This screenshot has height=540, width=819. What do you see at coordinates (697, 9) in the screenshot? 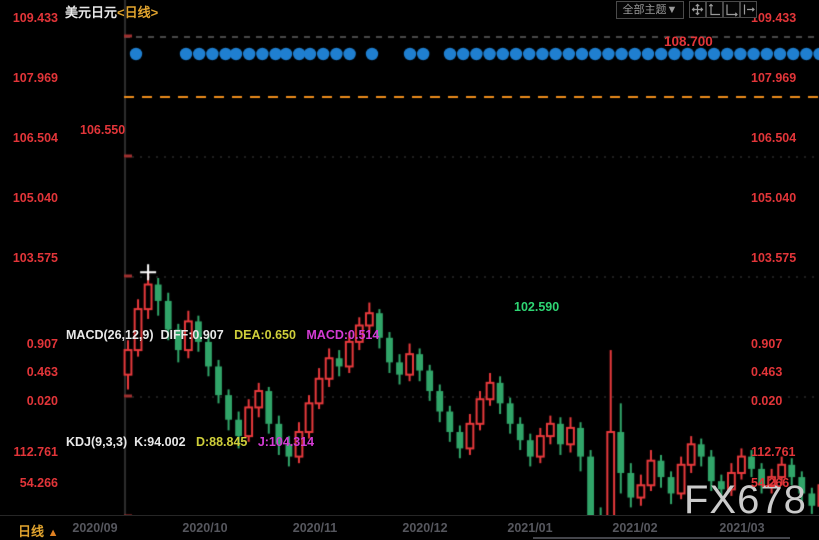
I see `move-tool-icon` at bounding box center [697, 9].